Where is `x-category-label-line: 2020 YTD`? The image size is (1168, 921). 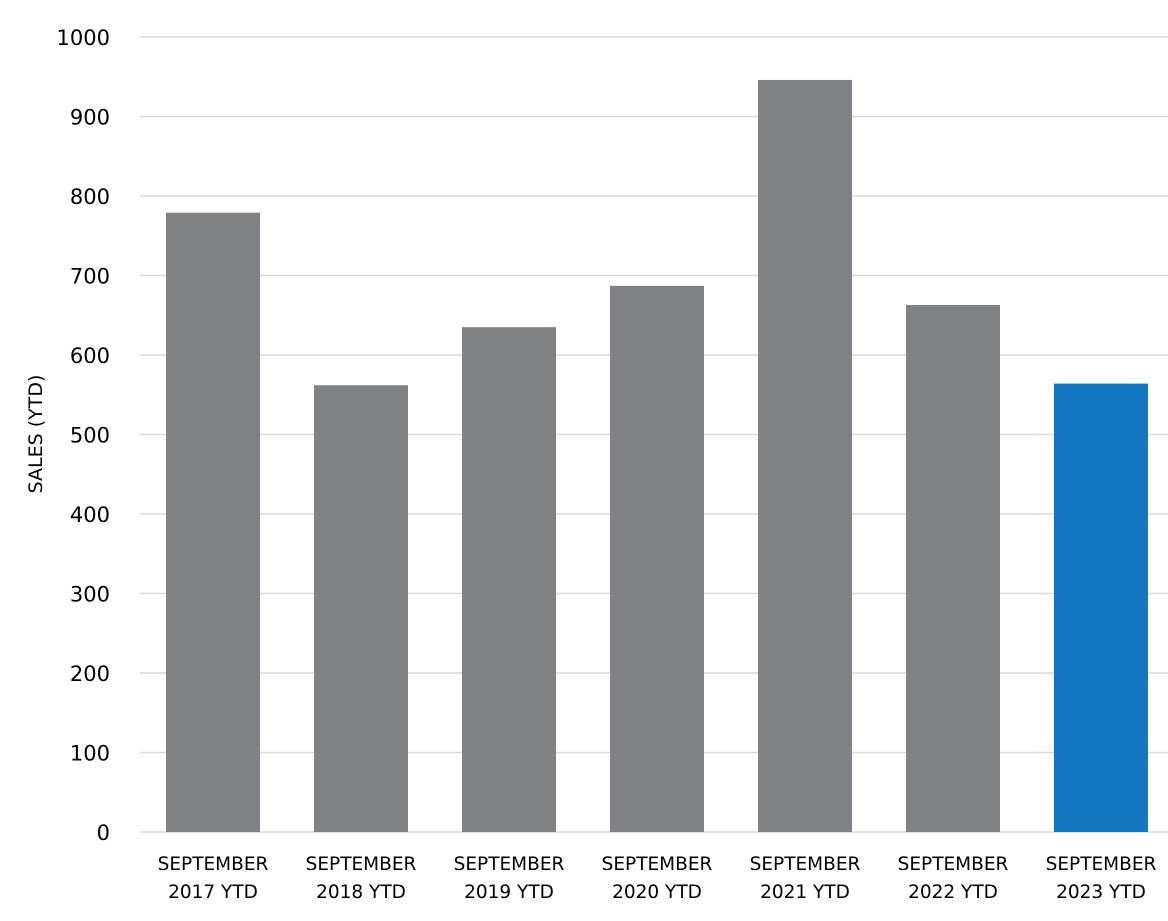 x-category-label-line: 2020 YTD is located at coordinates (657, 892).